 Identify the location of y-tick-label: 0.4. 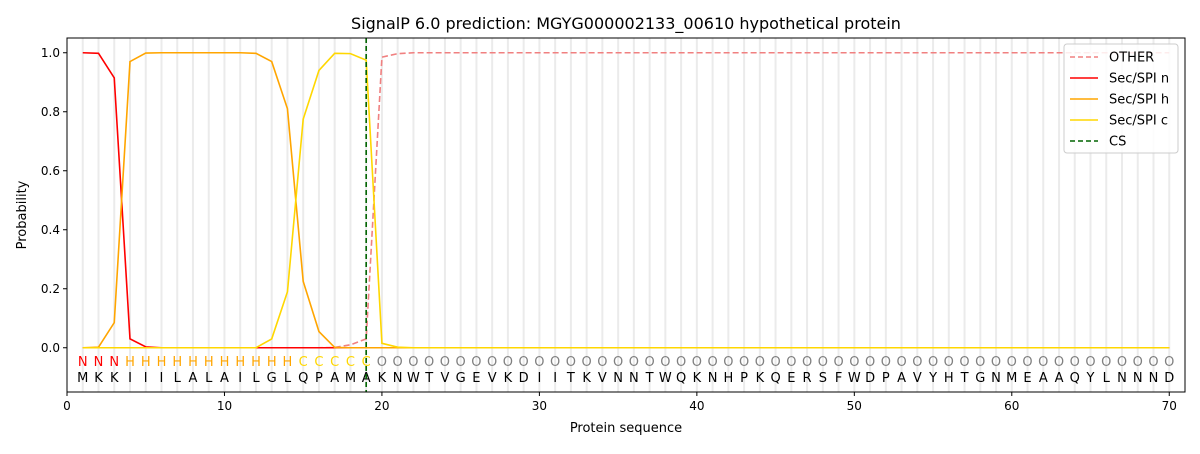
(50, 230).